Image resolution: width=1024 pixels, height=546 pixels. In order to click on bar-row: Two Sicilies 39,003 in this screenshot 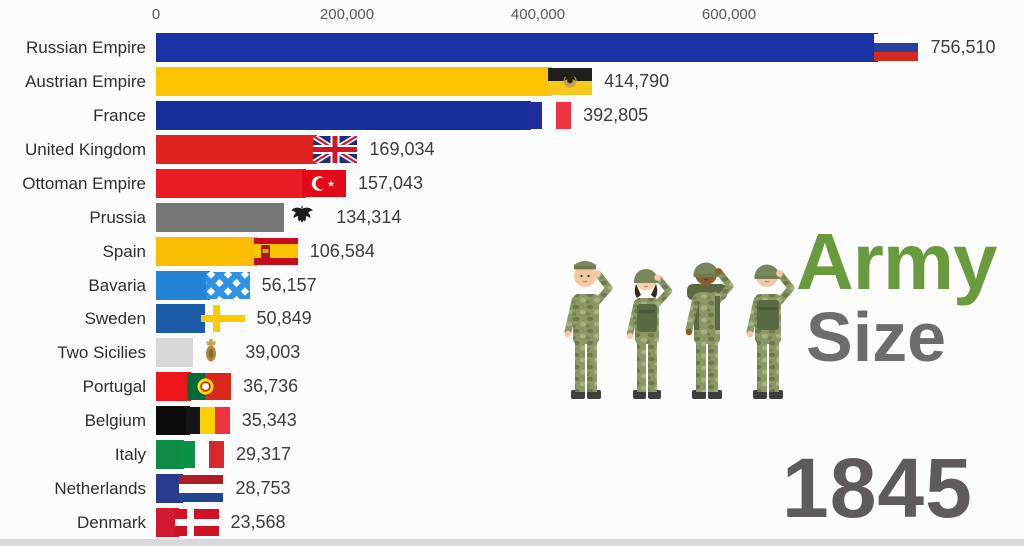, I will do `click(512, 353)`.